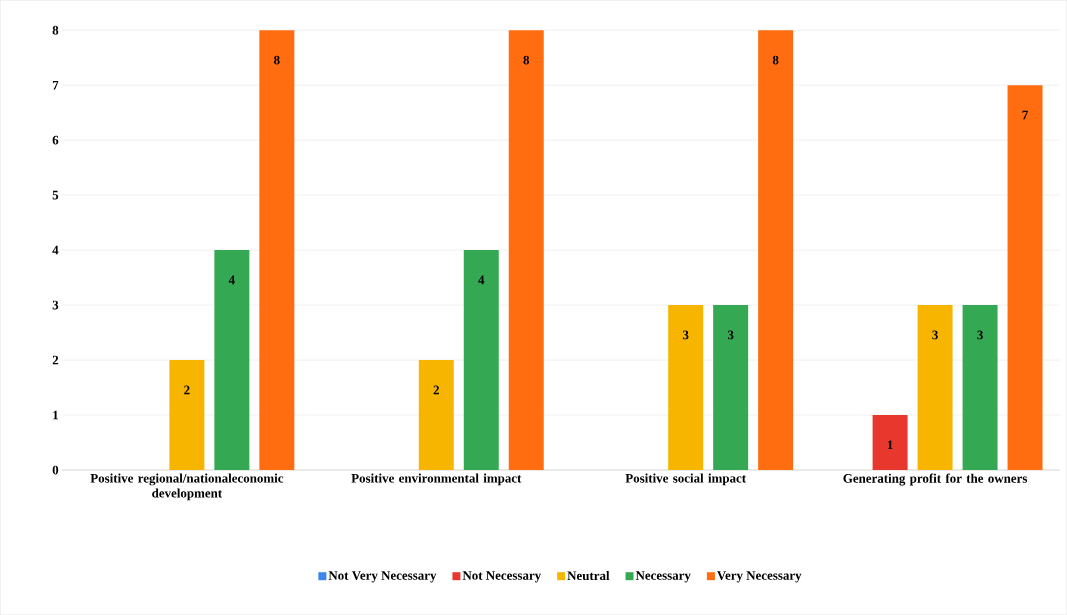  I want to click on data-label: 1, so click(890, 445).